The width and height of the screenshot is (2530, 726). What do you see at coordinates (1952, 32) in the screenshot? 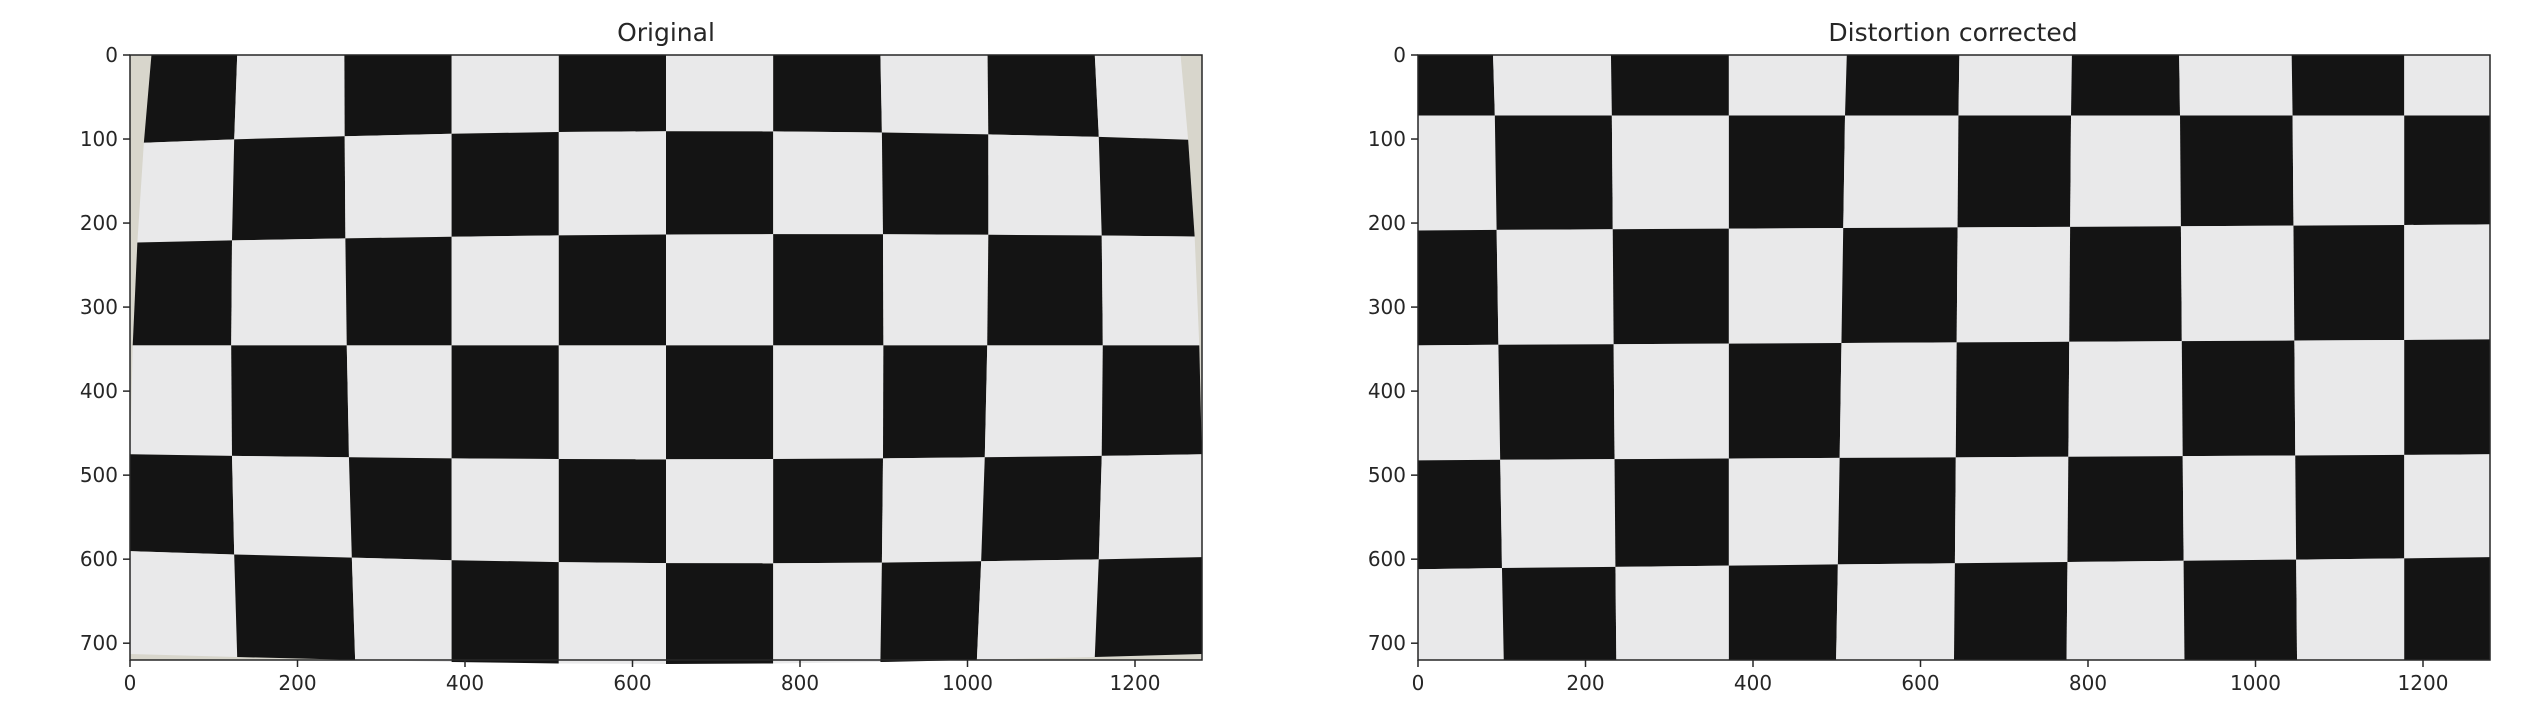
I see `panel-title: Distortion corrected` at bounding box center [1952, 32].